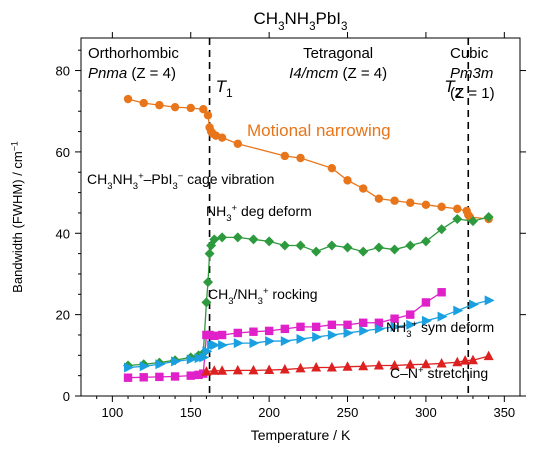 The width and height of the screenshot is (550, 458). What do you see at coordinates (17, 217) in the screenshot?
I see `y-axis-label-group: Bandwidth (FWHM) / cm−1` at bounding box center [17, 217].